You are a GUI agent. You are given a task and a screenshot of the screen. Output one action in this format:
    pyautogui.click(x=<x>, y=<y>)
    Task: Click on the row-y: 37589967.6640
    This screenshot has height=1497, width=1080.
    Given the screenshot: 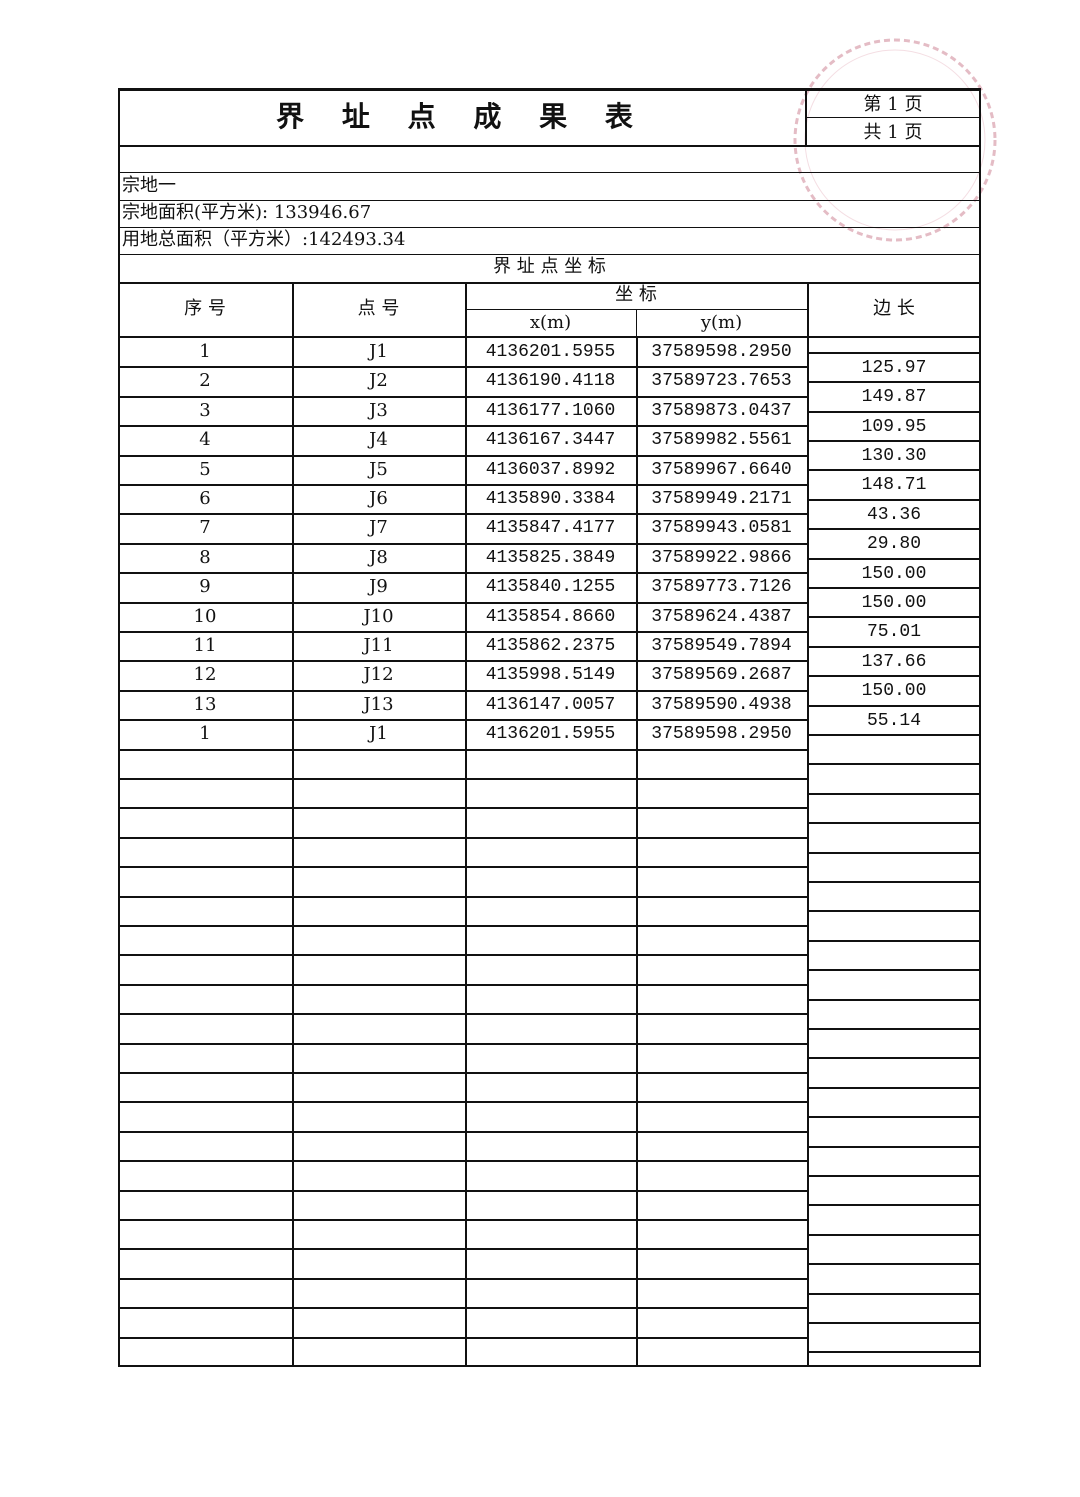 What is the action you would take?
    pyautogui.click(x=721, y=470)
    